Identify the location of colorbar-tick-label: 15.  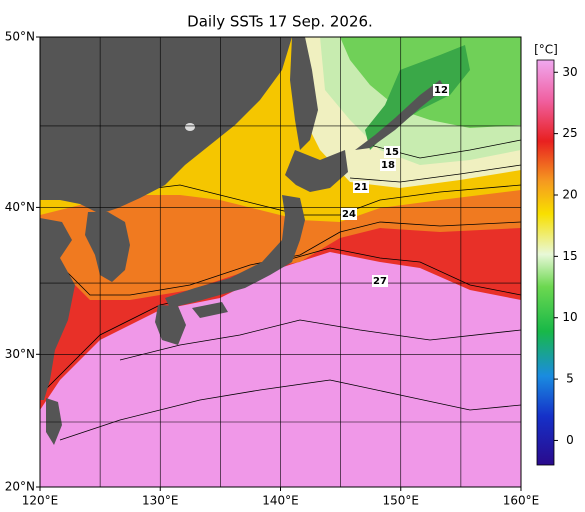
(569, 256).